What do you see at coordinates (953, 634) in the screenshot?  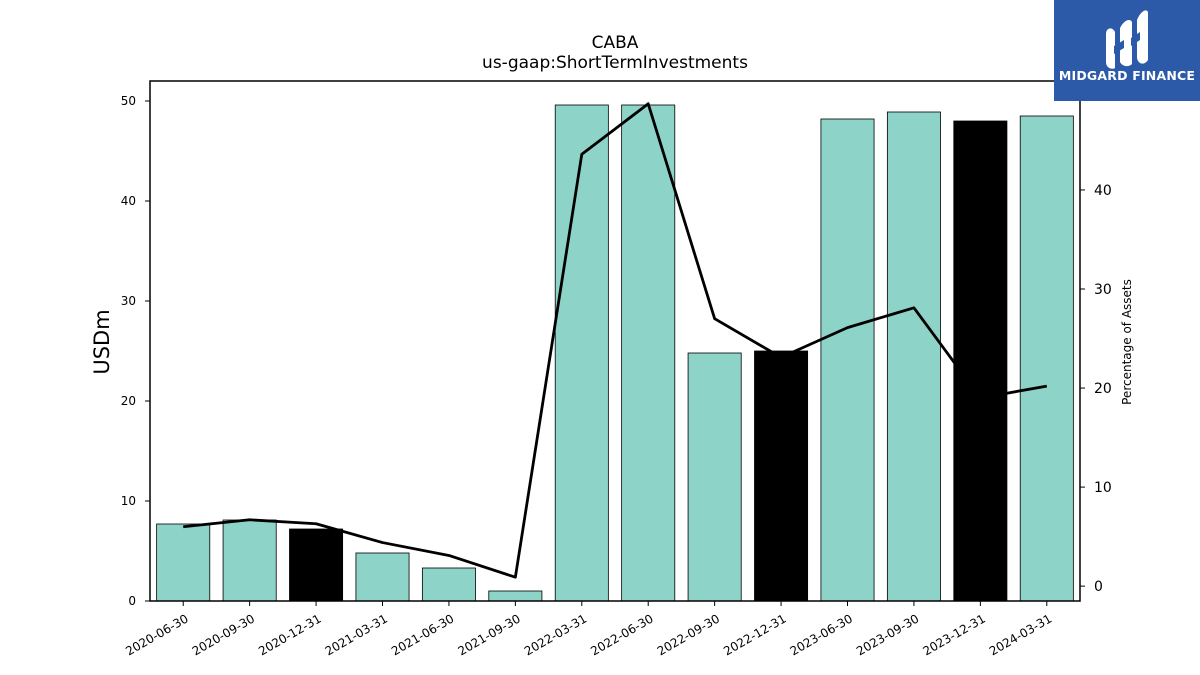 I see `x-tick-label: 2023-12-31` at bounding box center [953, 634].